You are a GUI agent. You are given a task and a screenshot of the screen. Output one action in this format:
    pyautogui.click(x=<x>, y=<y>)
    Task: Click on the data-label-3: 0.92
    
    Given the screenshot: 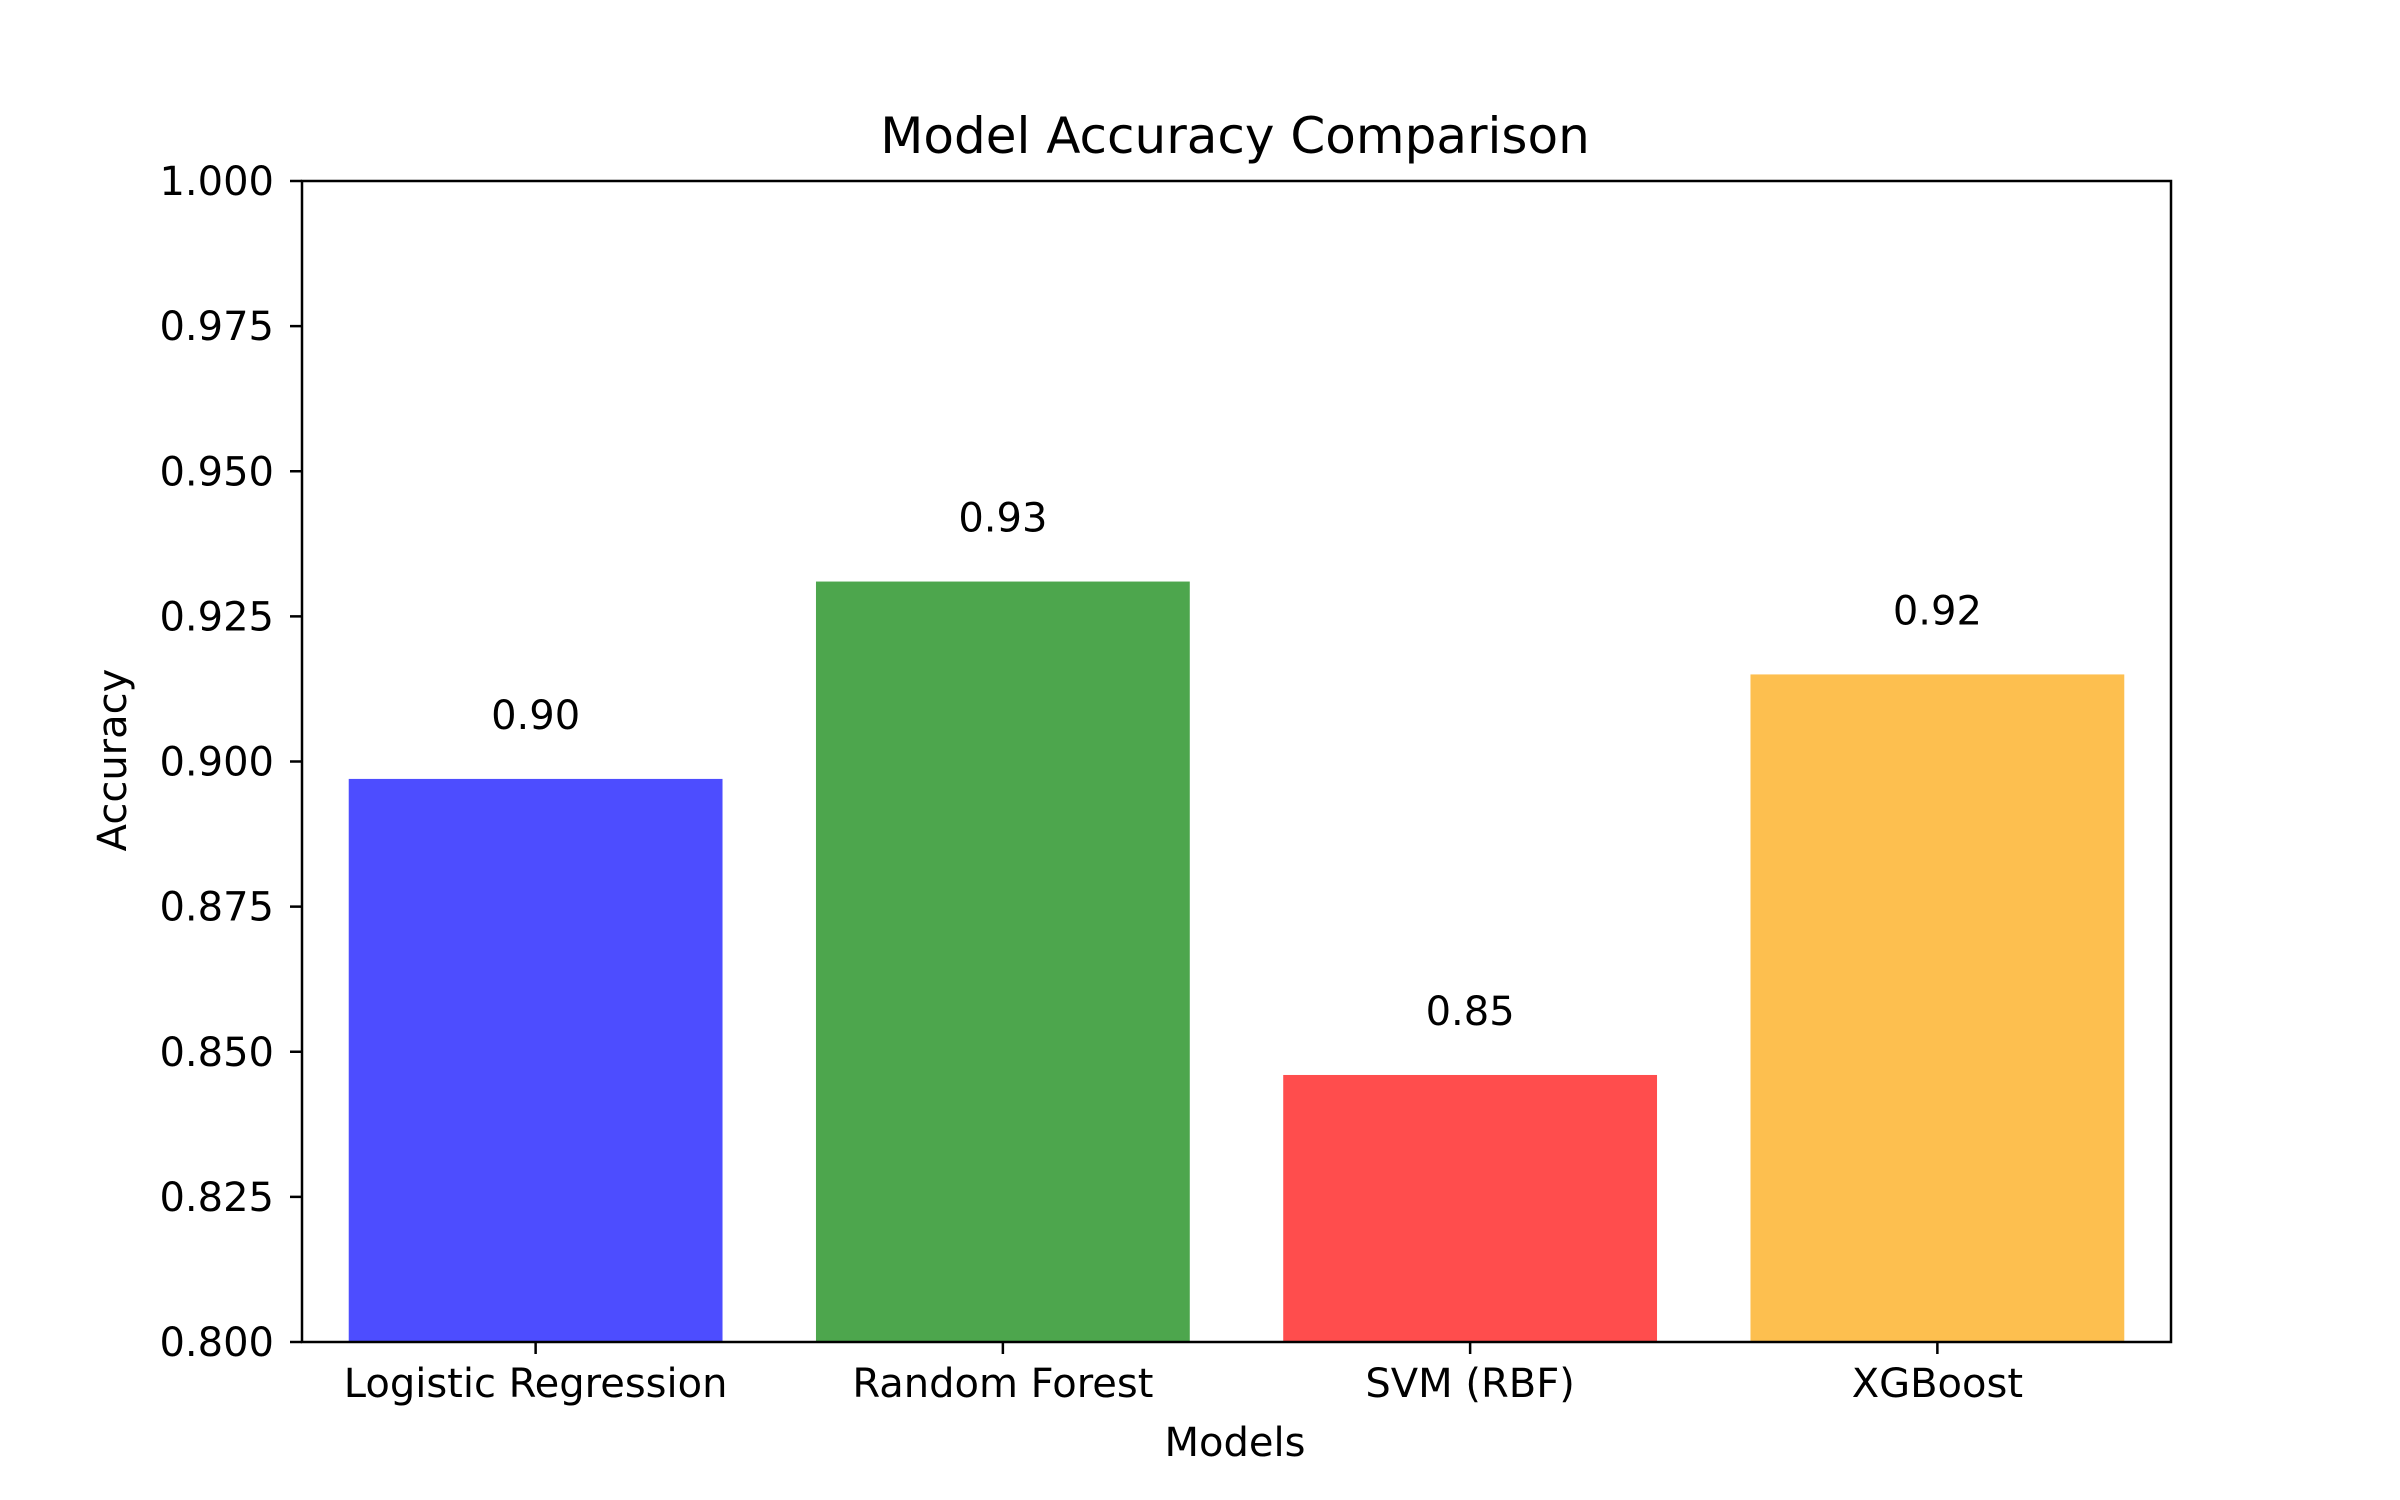 What is the action you would take?
    pyautogui.click(x=1937, y=611)
    